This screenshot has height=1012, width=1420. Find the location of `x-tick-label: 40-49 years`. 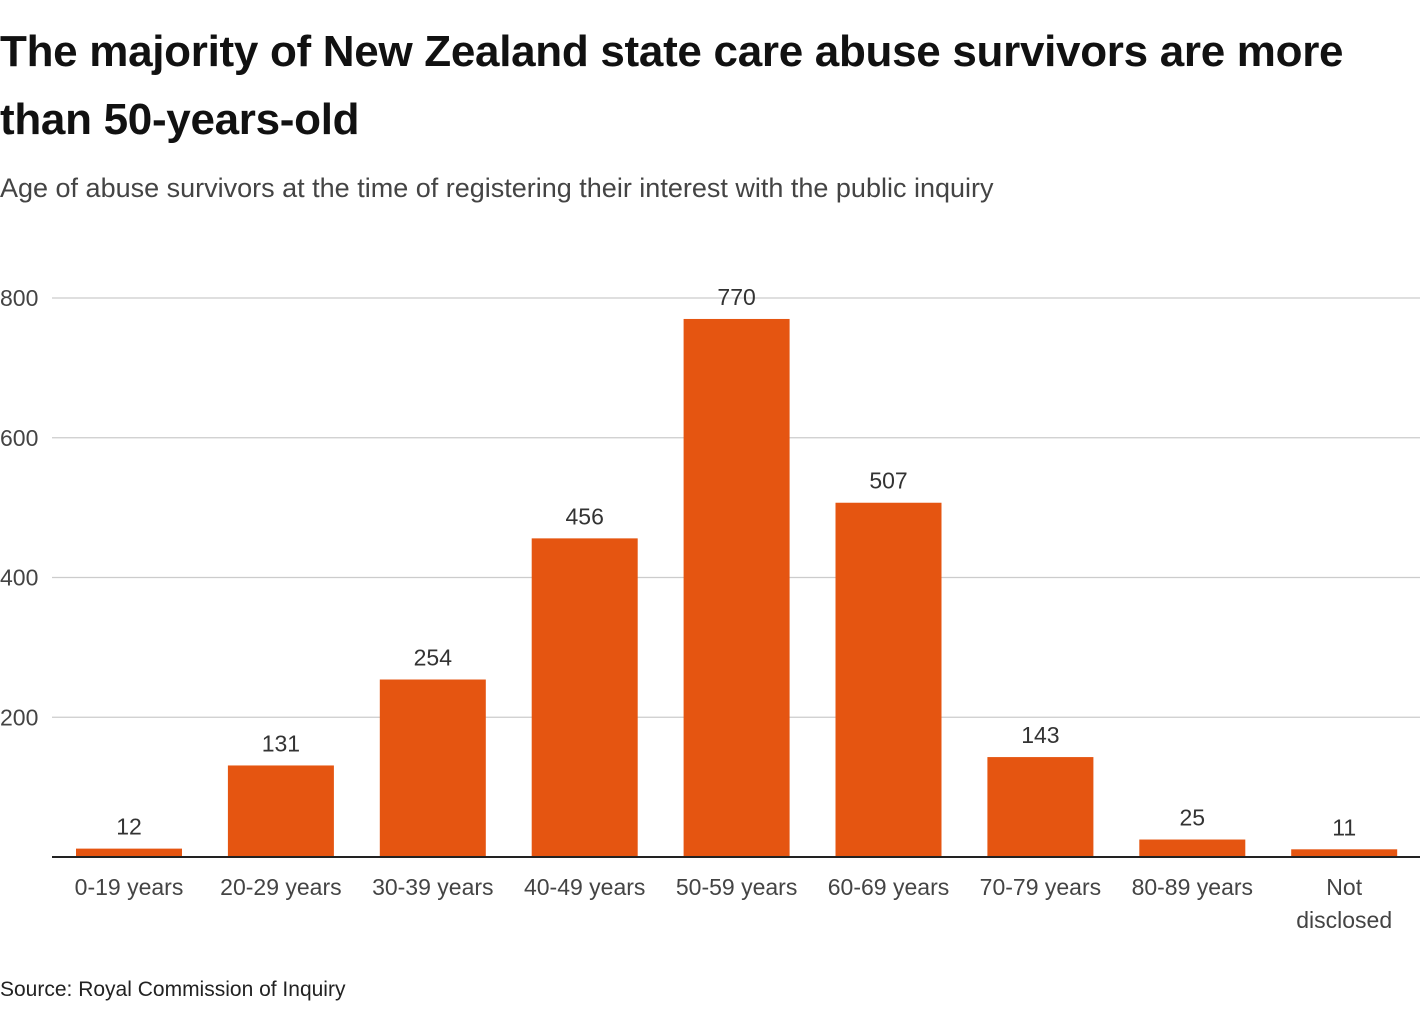

x-tick-label: 40-49 years is located at coordinates (584, 887).